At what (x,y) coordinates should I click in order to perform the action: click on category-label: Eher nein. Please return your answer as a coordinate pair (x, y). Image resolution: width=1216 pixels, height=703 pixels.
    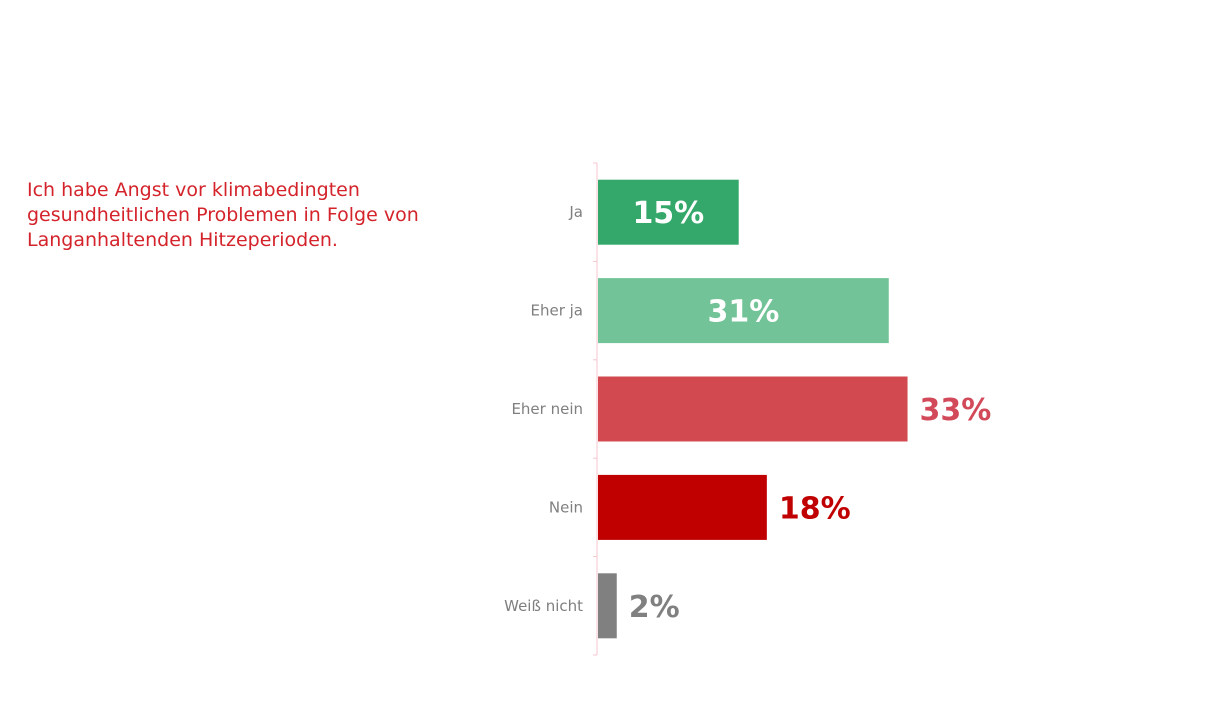
    Looking at the image, I should click on (547, 409).